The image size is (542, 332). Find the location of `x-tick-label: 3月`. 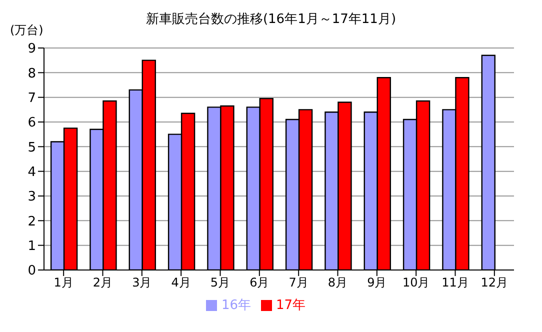

x-tick-label: 3月 is located at coordinates (142, 283).